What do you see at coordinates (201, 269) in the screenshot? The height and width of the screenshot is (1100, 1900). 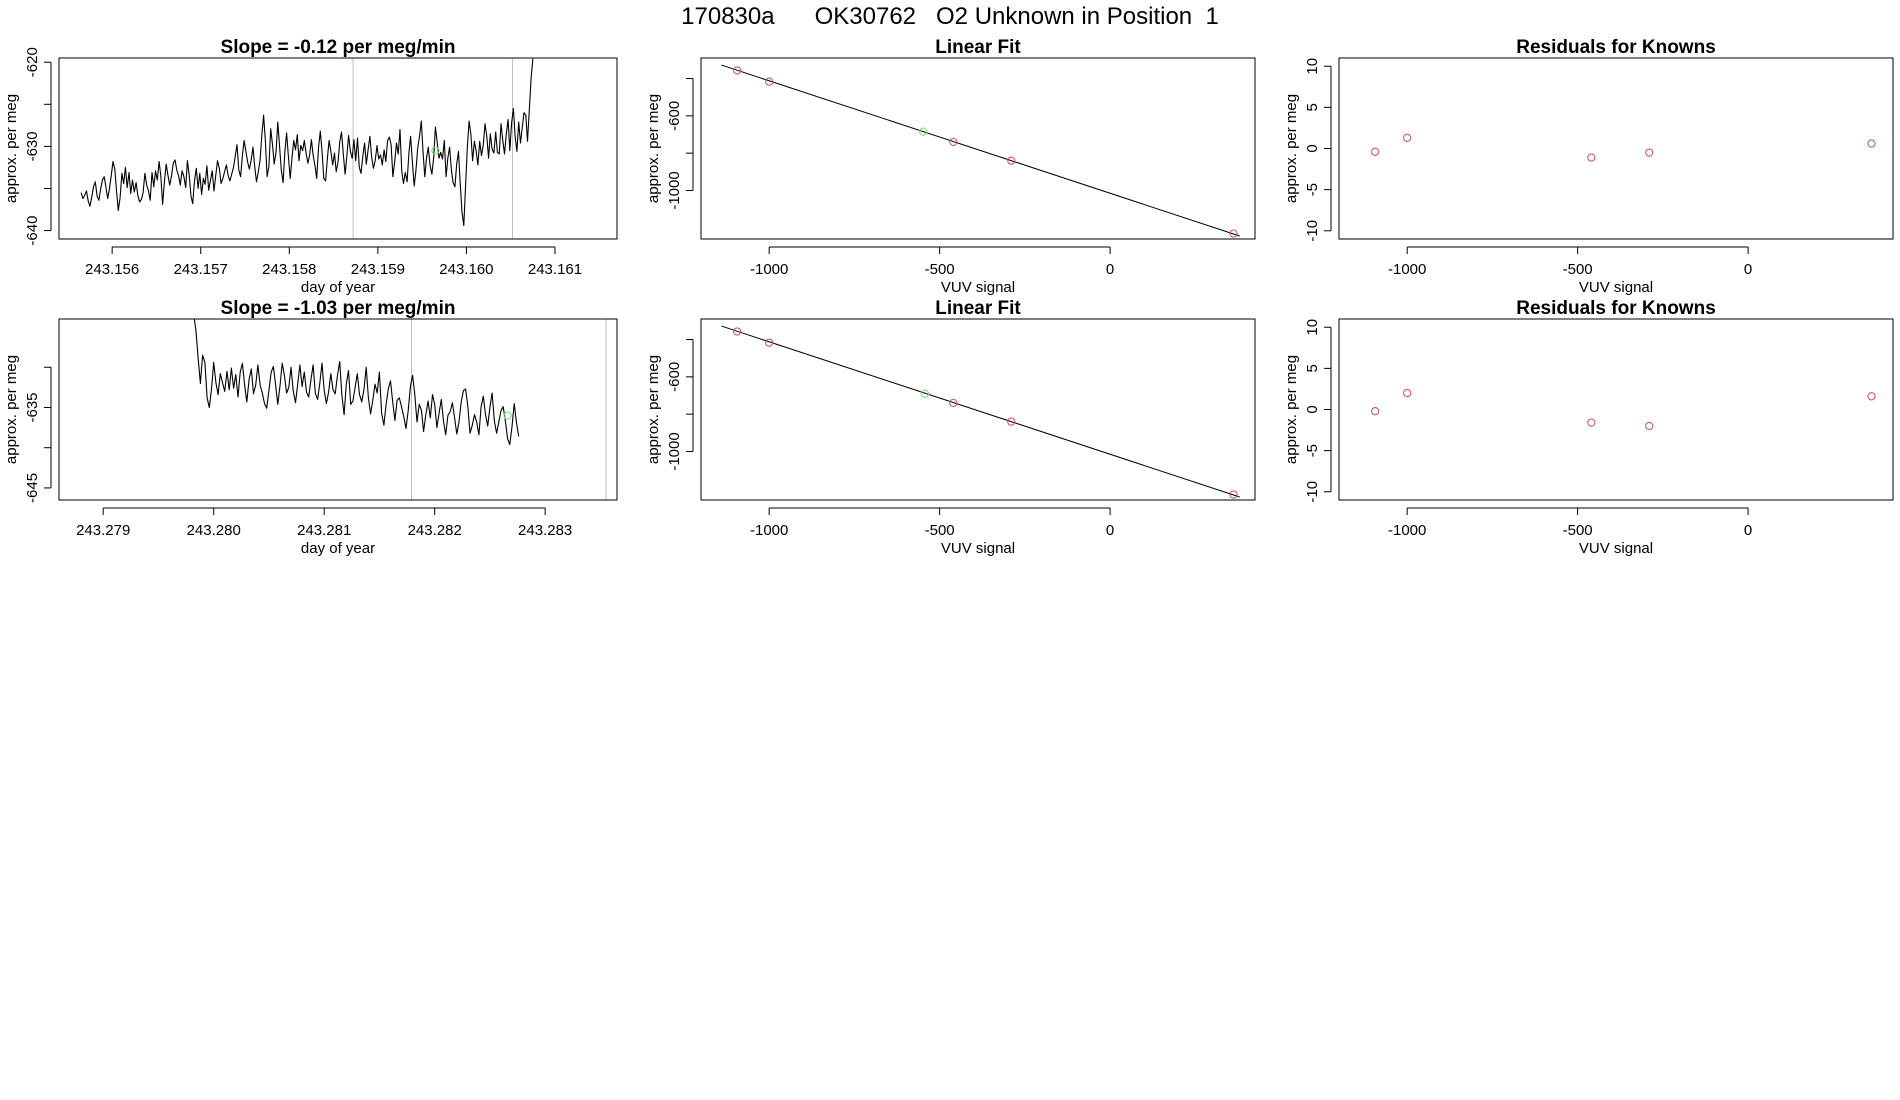 I see `x-tick-label: 243.157` at bounding box center [201, 269].